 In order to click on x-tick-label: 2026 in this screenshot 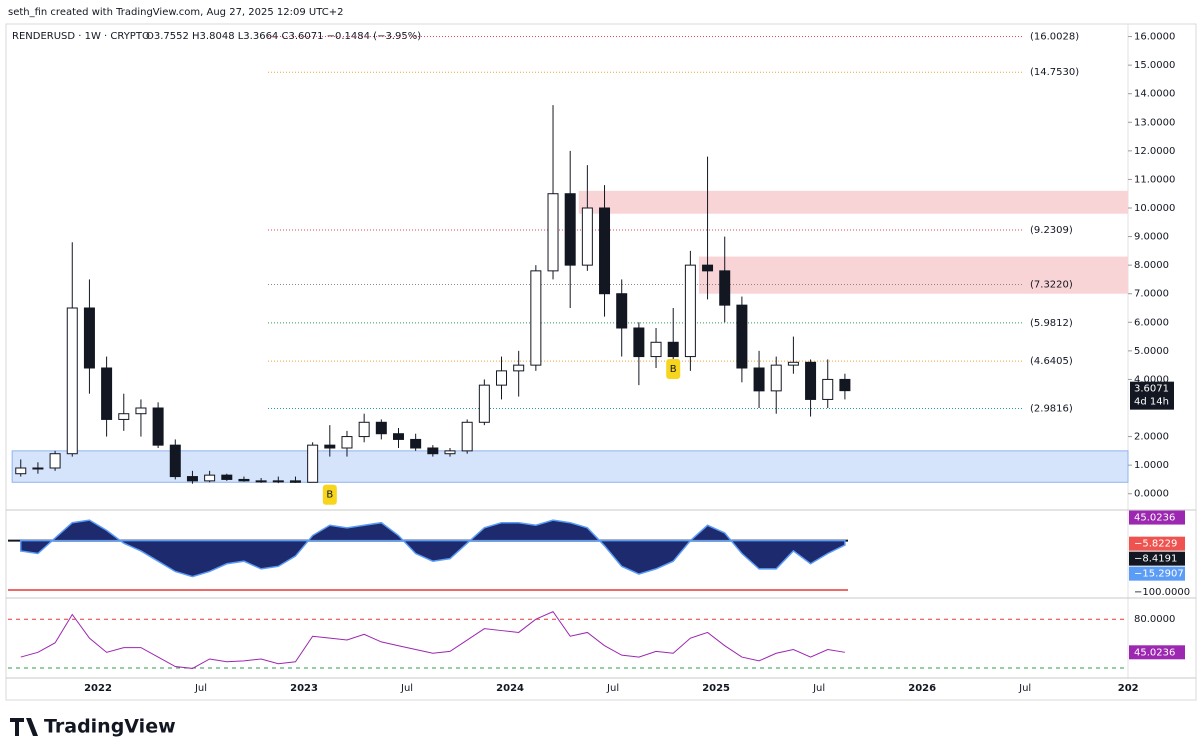, I will do `click(922, 688)`.